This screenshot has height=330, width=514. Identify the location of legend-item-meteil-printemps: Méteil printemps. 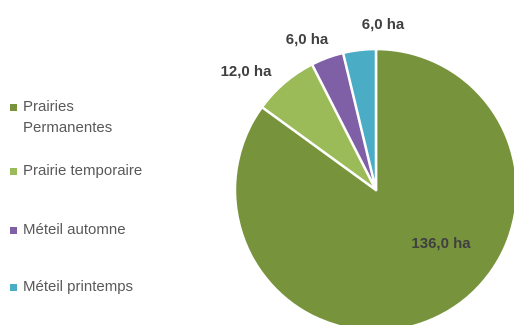
(86, 286).